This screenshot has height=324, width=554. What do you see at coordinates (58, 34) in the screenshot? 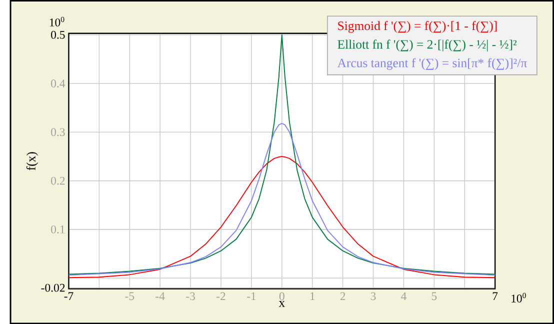
I see `y-tick-label: 0.5` at bounding box center [58, 34].